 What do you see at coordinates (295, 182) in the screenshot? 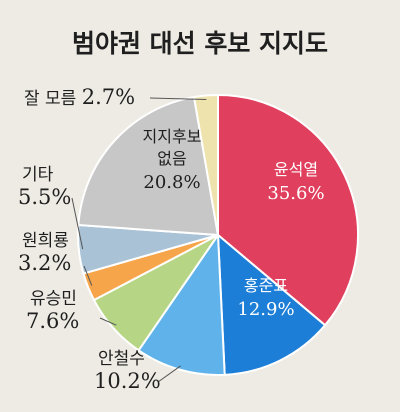
I see `slice-1-label: 윤석열 35.6%` at bounding box center [295, 182].